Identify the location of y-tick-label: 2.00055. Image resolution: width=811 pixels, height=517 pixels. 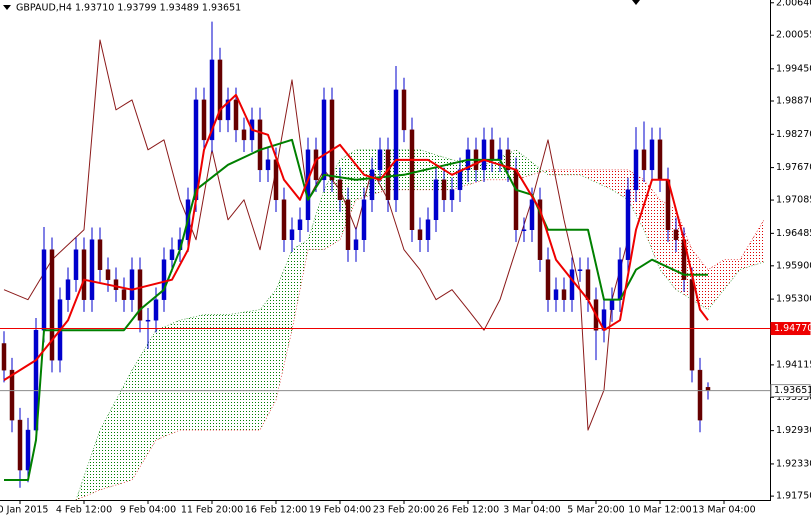
(793, 35).